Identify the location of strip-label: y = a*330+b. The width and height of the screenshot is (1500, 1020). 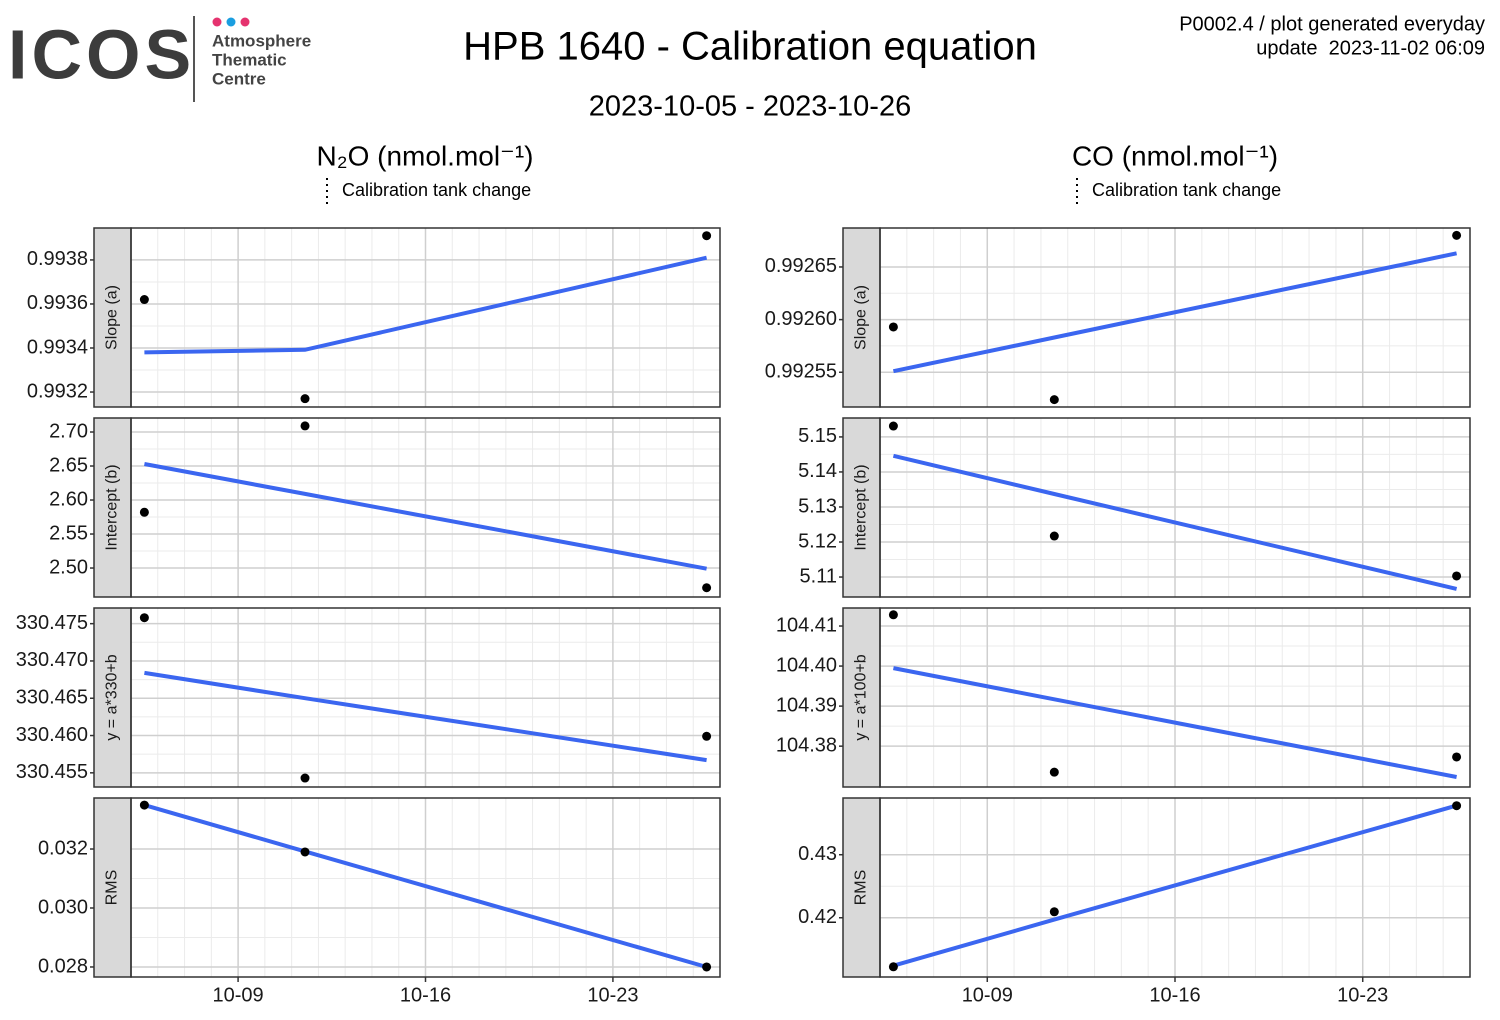
(112, 697).